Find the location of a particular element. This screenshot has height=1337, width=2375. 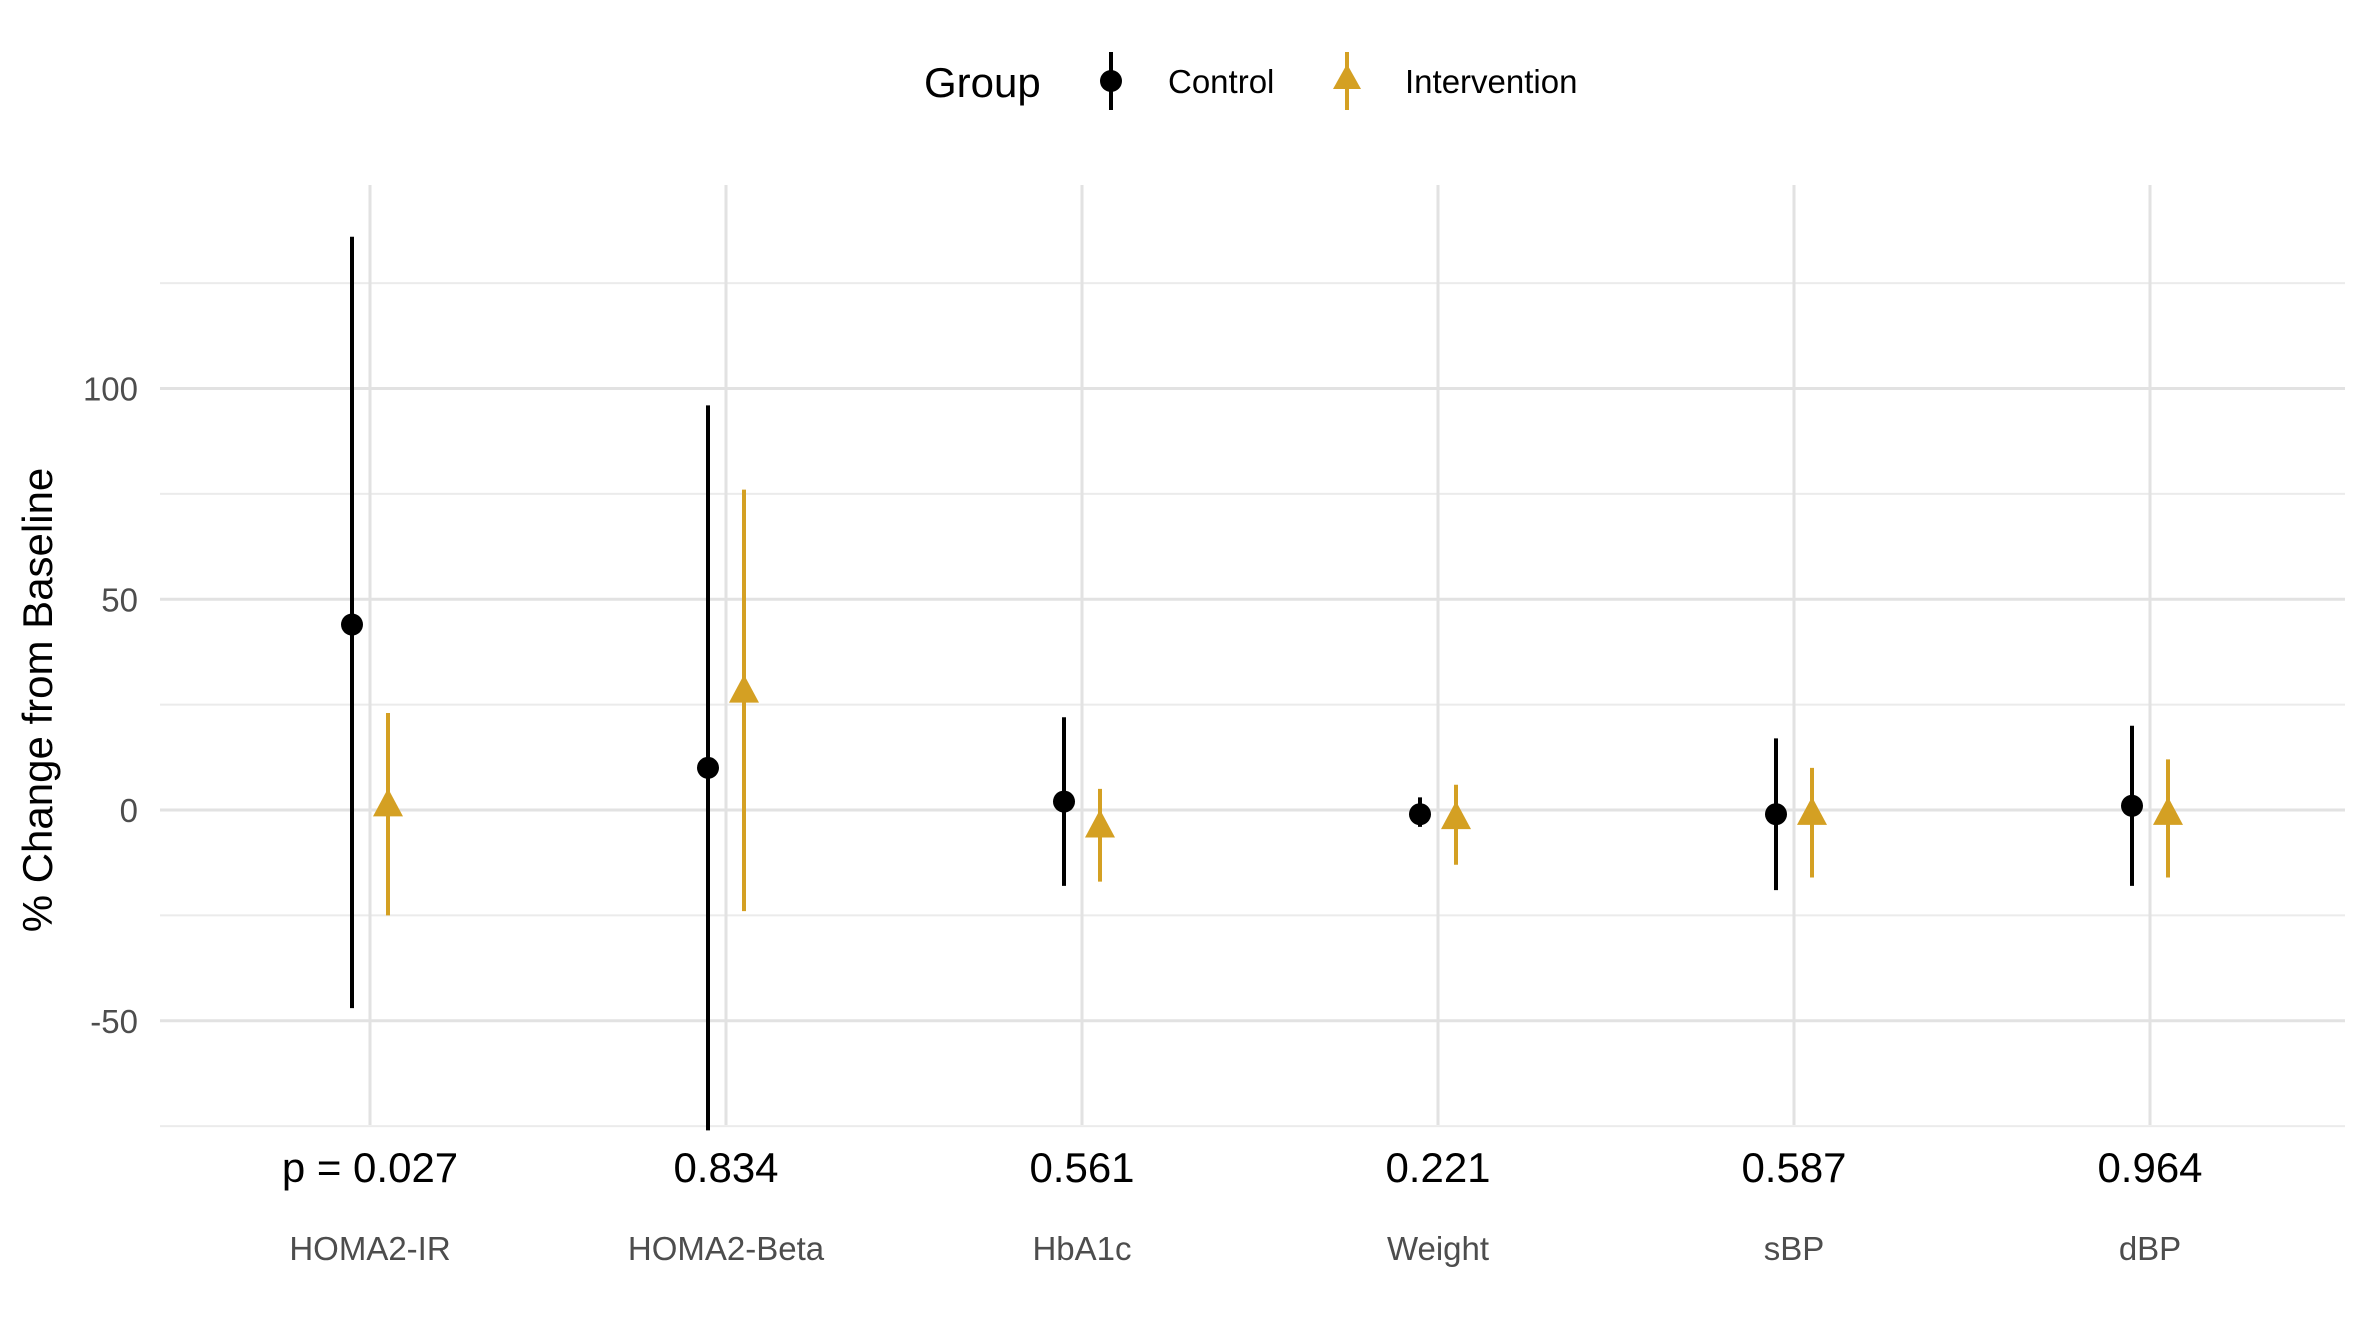

p-value-label: p = 0.027 is located at coordinates (370, 1167).